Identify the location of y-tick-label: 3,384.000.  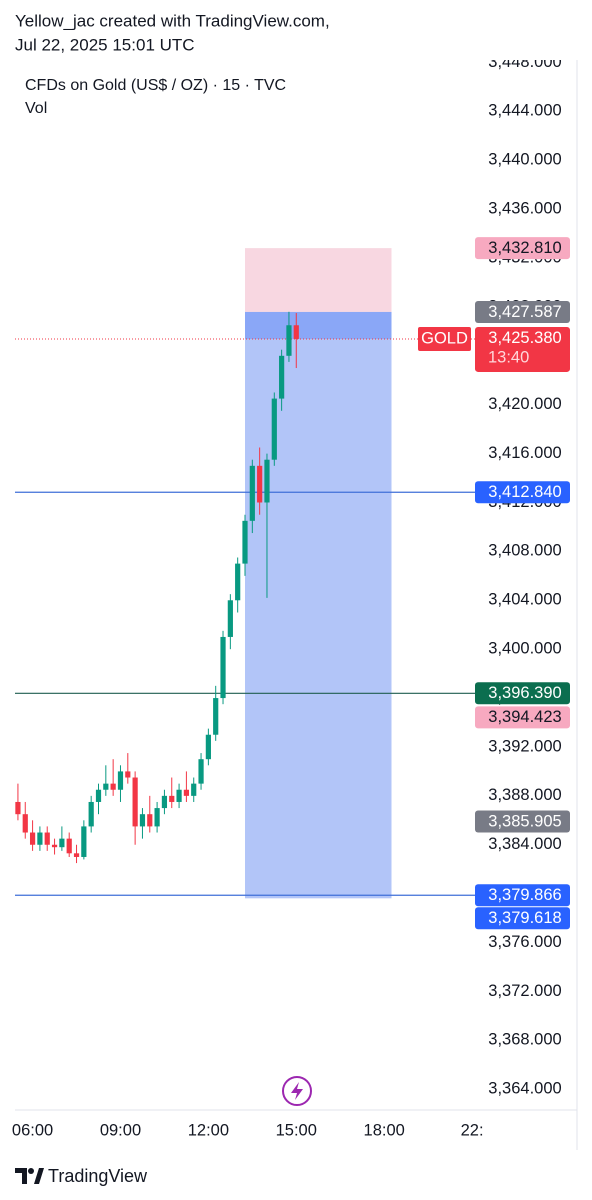
(524, 844).